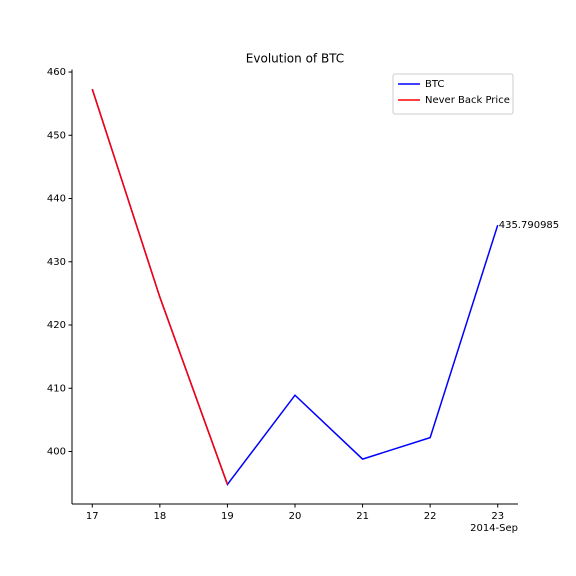  I want to click on x-tick-label: 23, so click(497, 516).